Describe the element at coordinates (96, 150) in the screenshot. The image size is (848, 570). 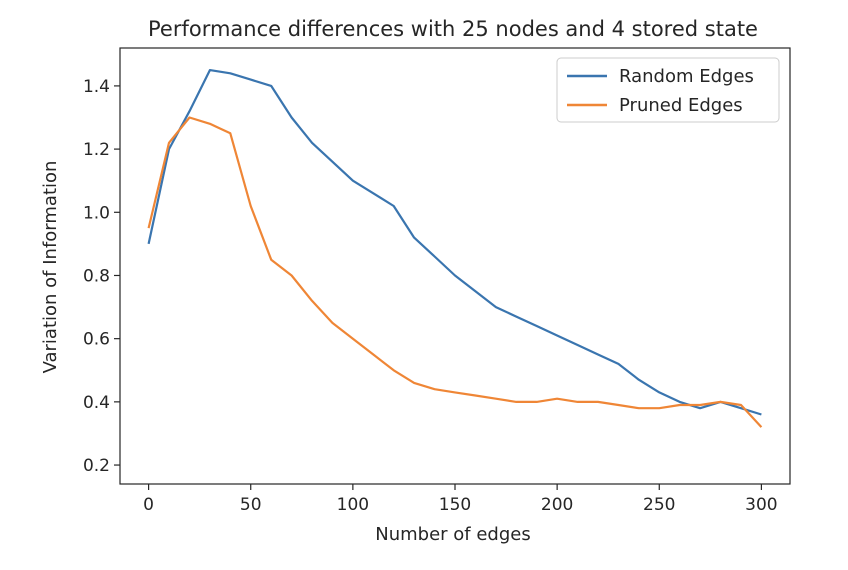
I see `y-tick-label: 1.2` at that location.